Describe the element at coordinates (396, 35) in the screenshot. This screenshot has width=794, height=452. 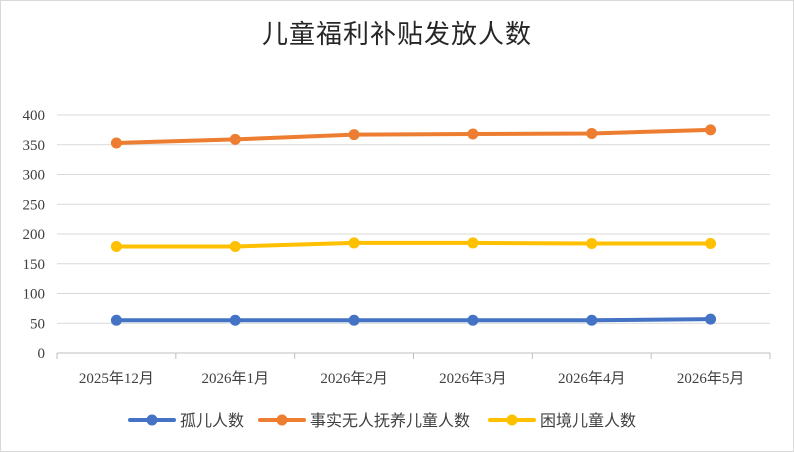
I see `chart-title: 儿童福利补贴发放人数` at that location.